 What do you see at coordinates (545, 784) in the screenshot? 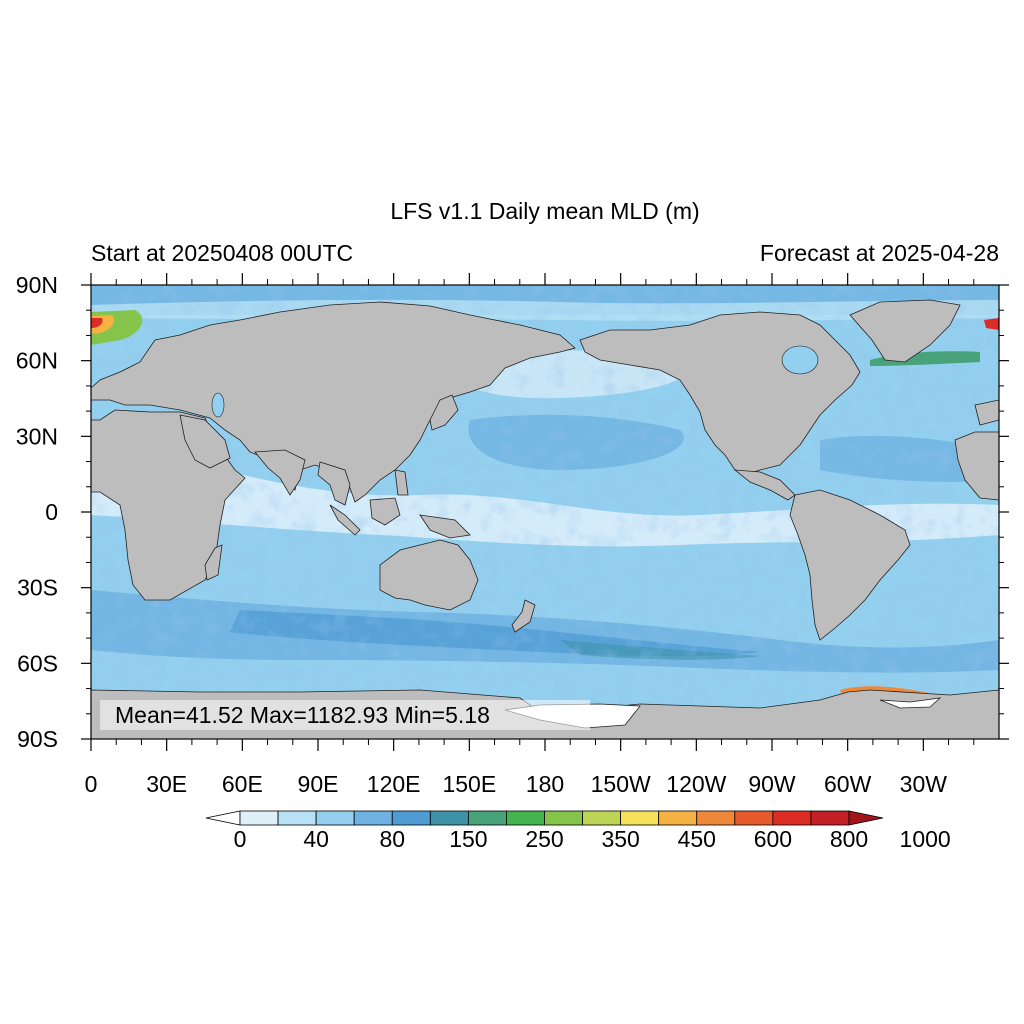
I see `lon-tick-label: 180` at bounding box center [545, 784].